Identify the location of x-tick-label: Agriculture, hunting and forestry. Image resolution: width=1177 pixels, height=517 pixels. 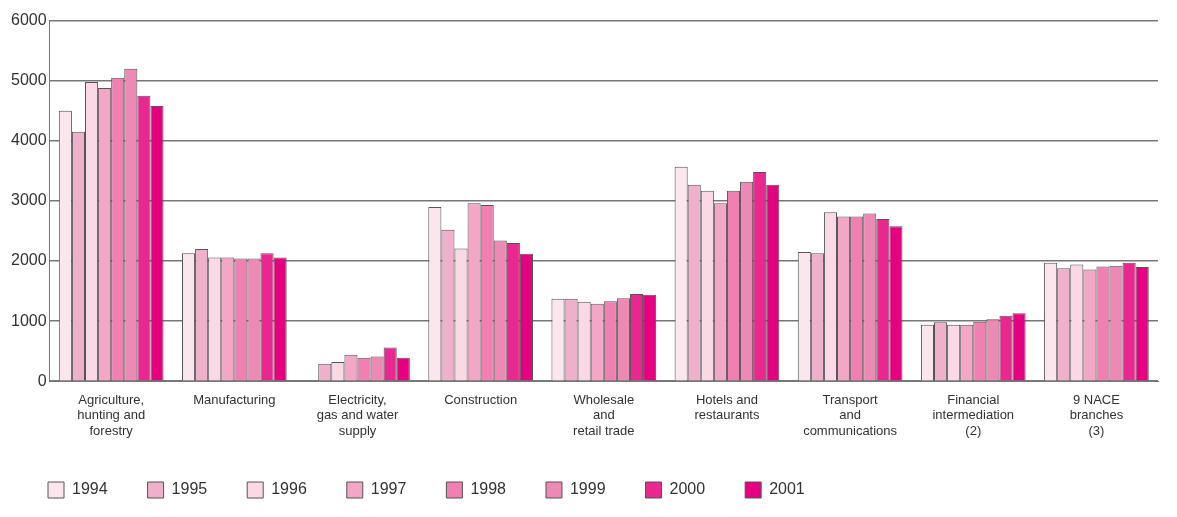
(111, 414).